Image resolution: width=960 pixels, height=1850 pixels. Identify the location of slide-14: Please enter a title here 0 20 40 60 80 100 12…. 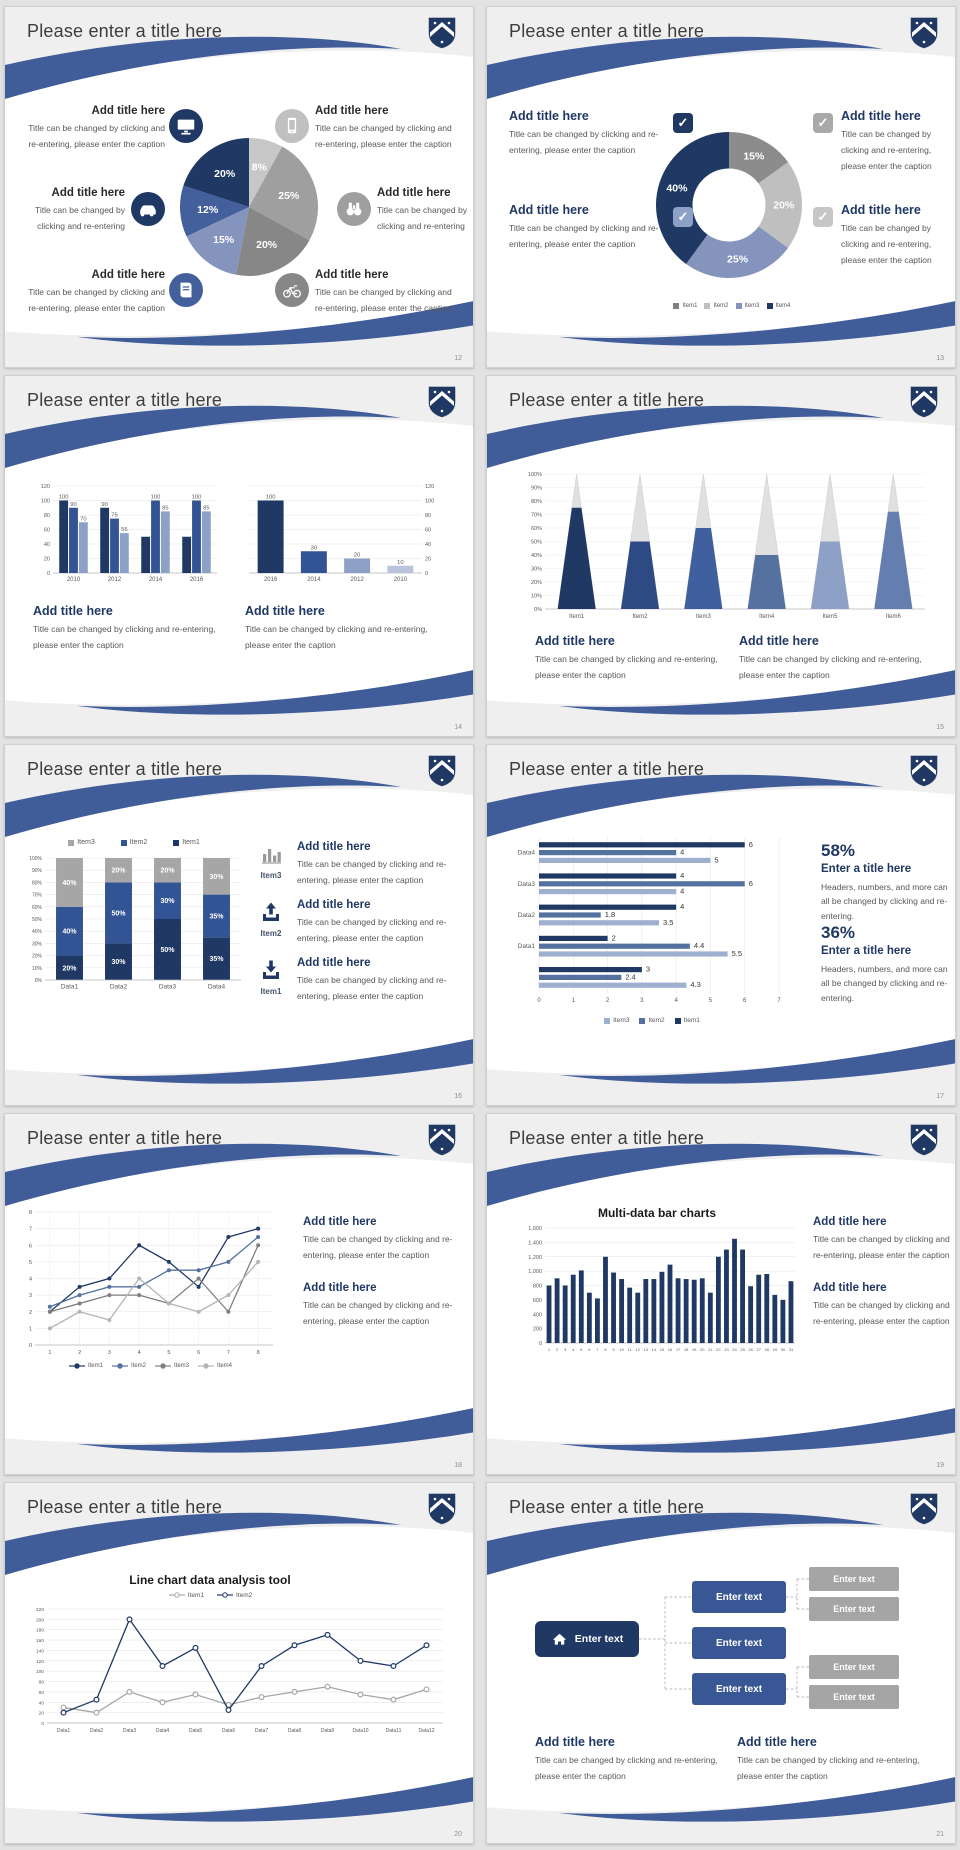
(239, 556).